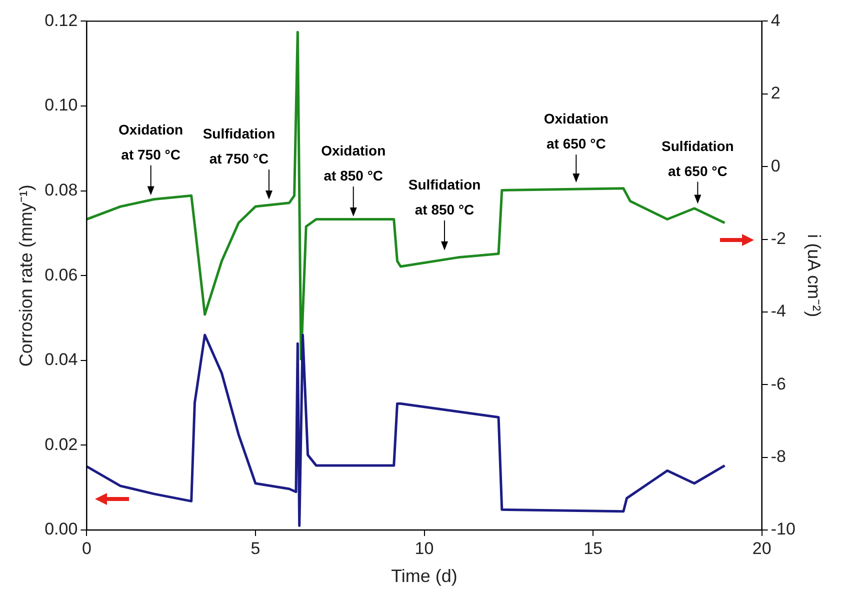  I want to click on x-tick-label: 15, so click(593, 548).